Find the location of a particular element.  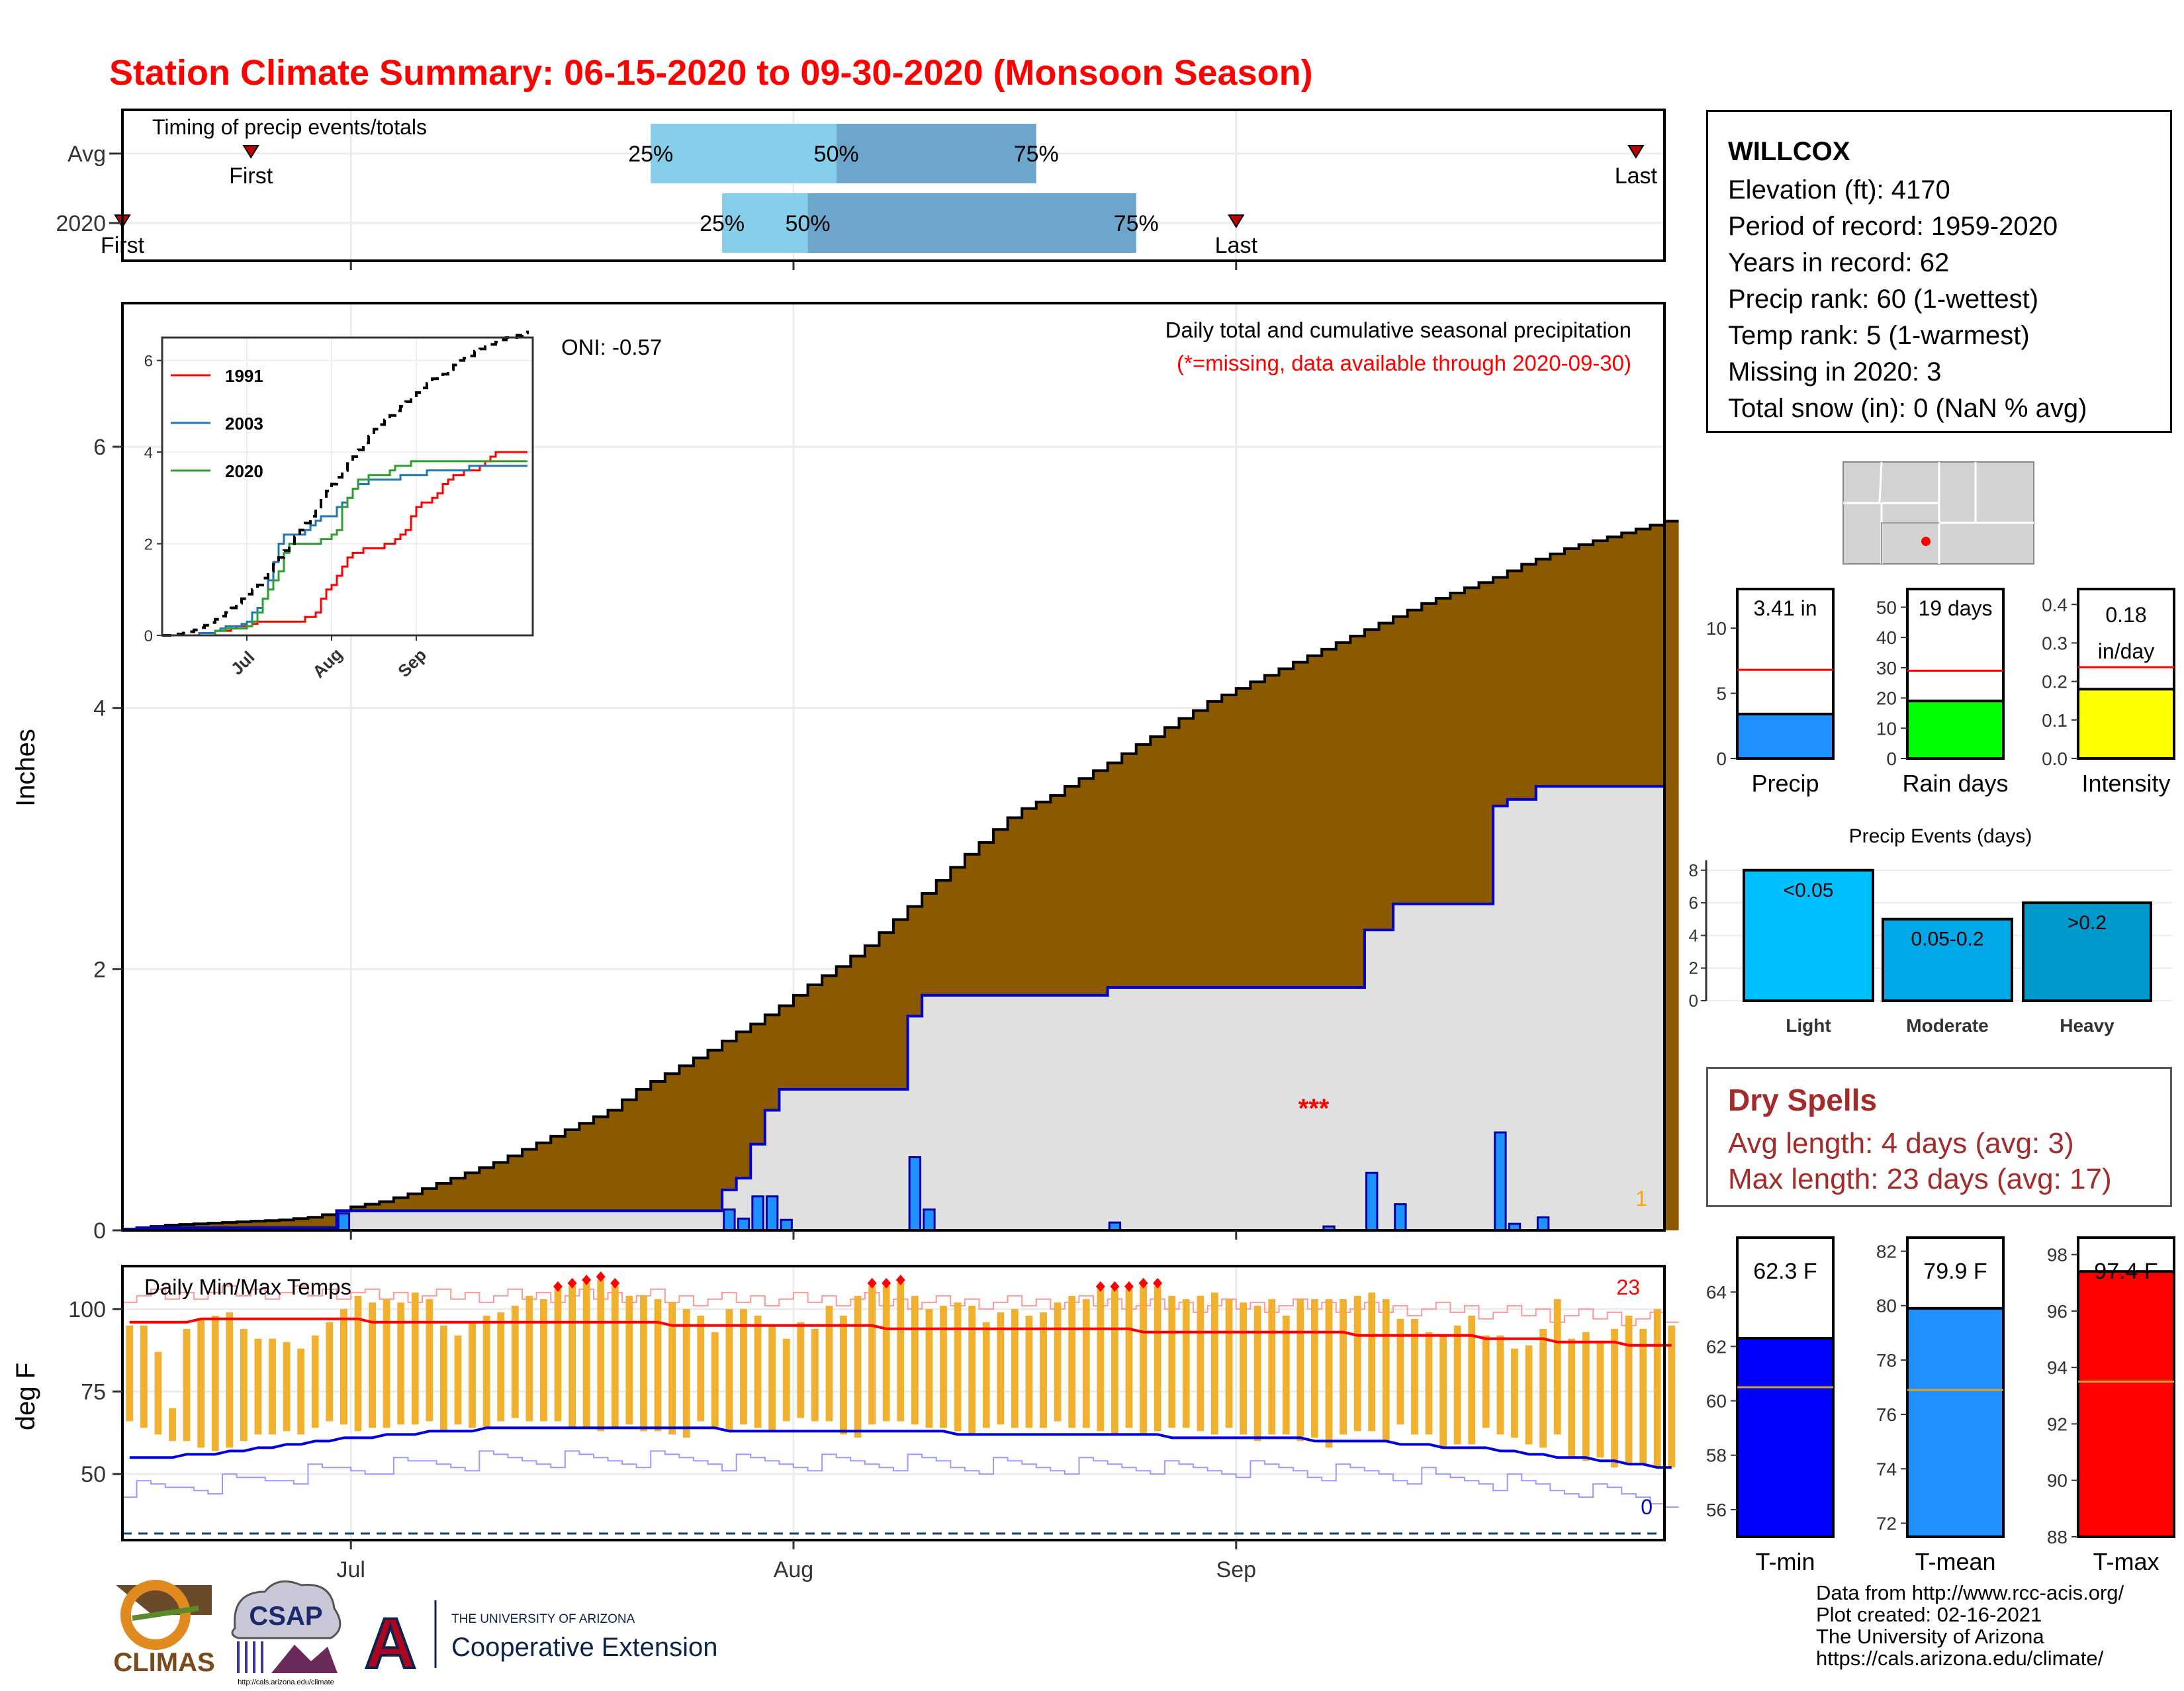

tsum-value-label: 97.4 F is located at coordinates (2126, 1271).